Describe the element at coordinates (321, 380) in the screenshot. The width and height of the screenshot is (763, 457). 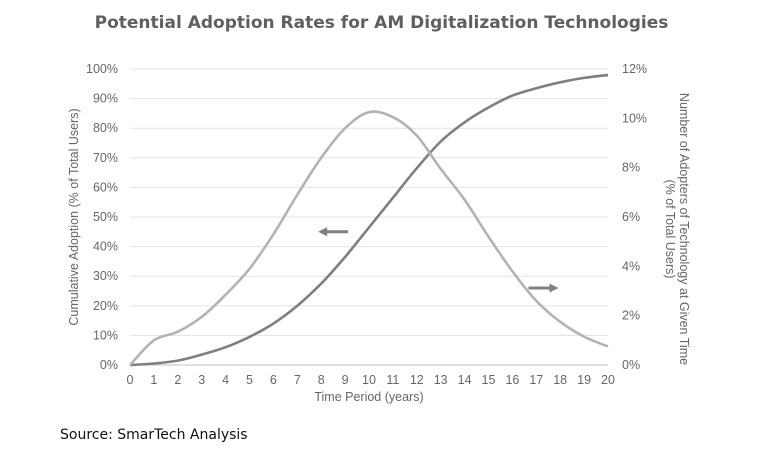
I see `x-tick-label: 8` at that location.